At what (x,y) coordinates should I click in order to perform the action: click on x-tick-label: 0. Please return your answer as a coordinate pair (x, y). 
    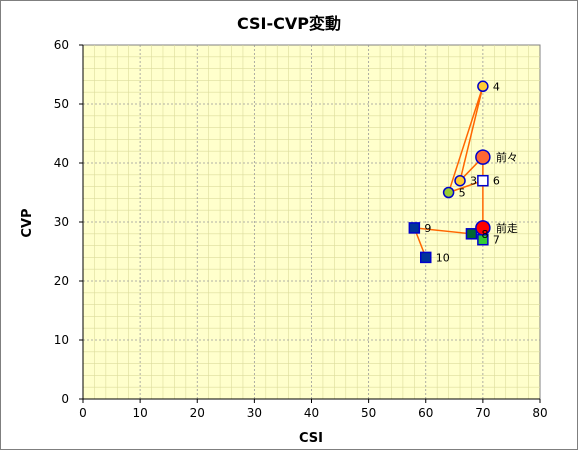
    Looking at the image, I should click on (83, 413).